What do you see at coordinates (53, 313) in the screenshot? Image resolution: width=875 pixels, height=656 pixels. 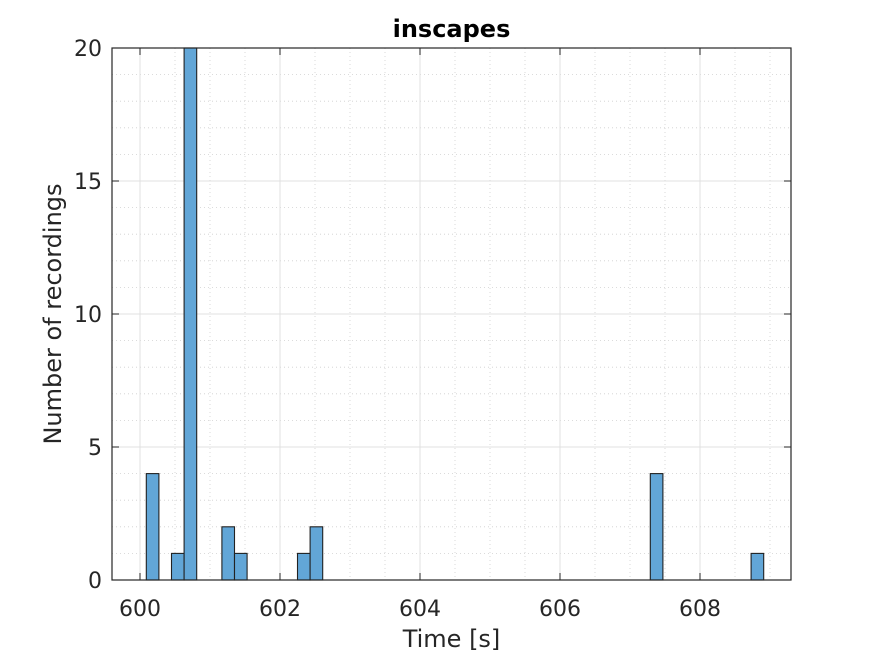 I see `y-axis-label: Number of recordings` at bounding box center [53, 313].